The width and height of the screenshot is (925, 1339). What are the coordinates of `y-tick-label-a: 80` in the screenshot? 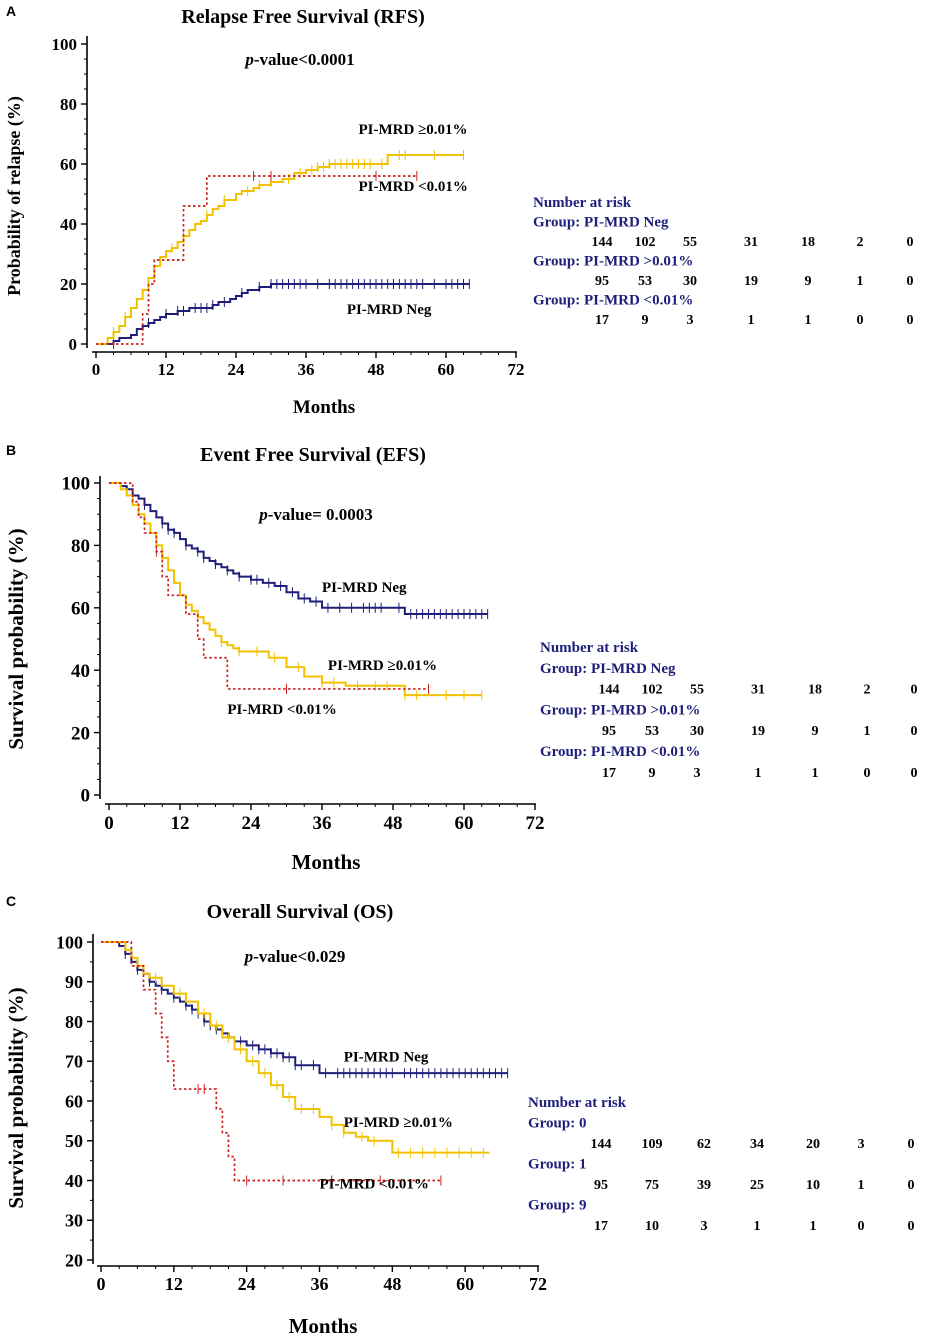 It's located at (68, 104).